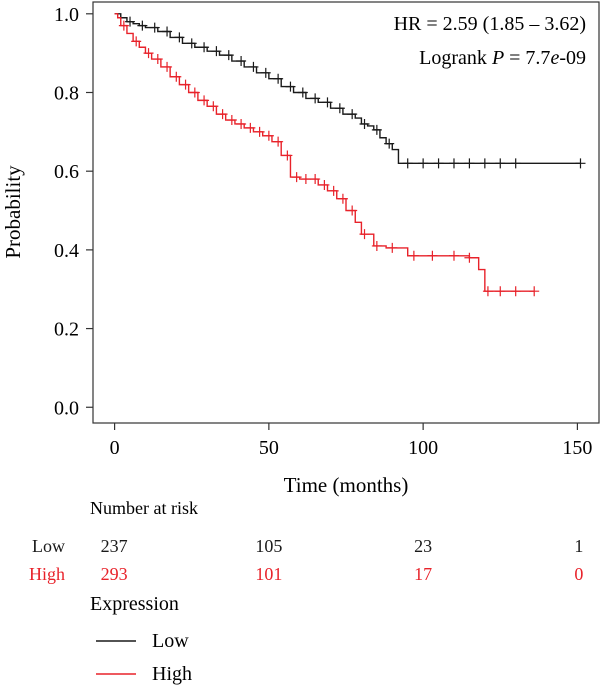 The height and width of the screenshot is (697, 600). What do you see at coordinates (144, 508) in the screenshot?
I see `risk-table-header: Number at risk` at bounding box center [144, 508].